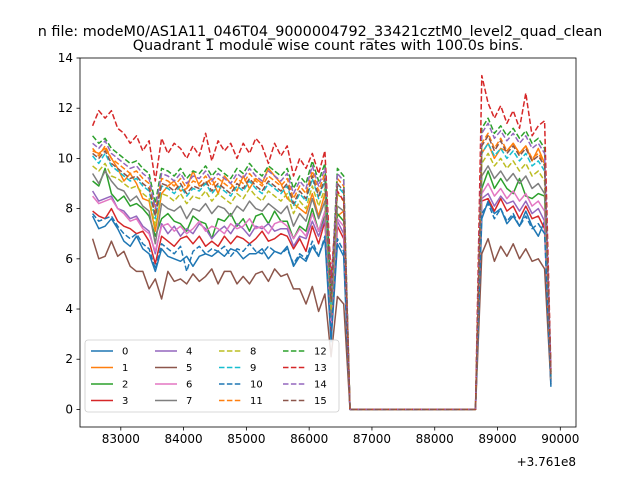  I want to click on y-tick-label: 14, so click(65, 58).